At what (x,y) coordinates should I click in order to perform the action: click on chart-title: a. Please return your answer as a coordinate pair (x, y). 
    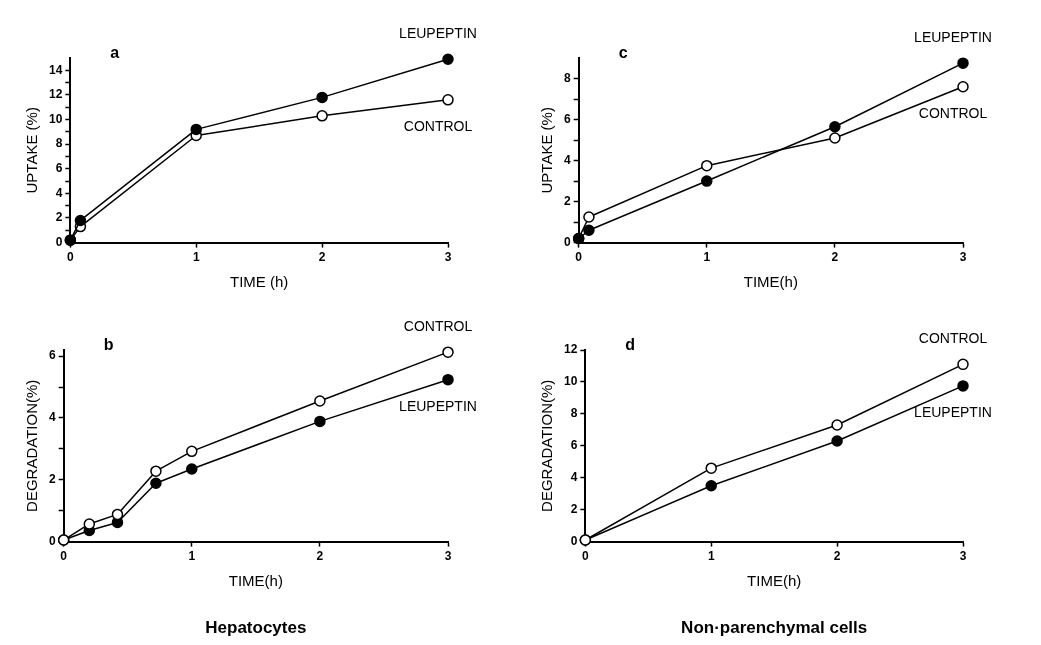
    Looking at the image, I should click on (115, 53).